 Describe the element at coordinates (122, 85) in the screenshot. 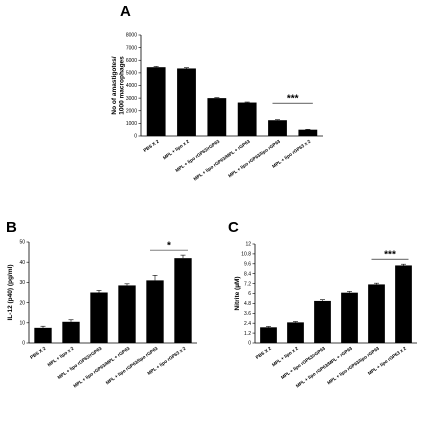

I see `y-axis-label-line: 1000 macrophages` at that location.